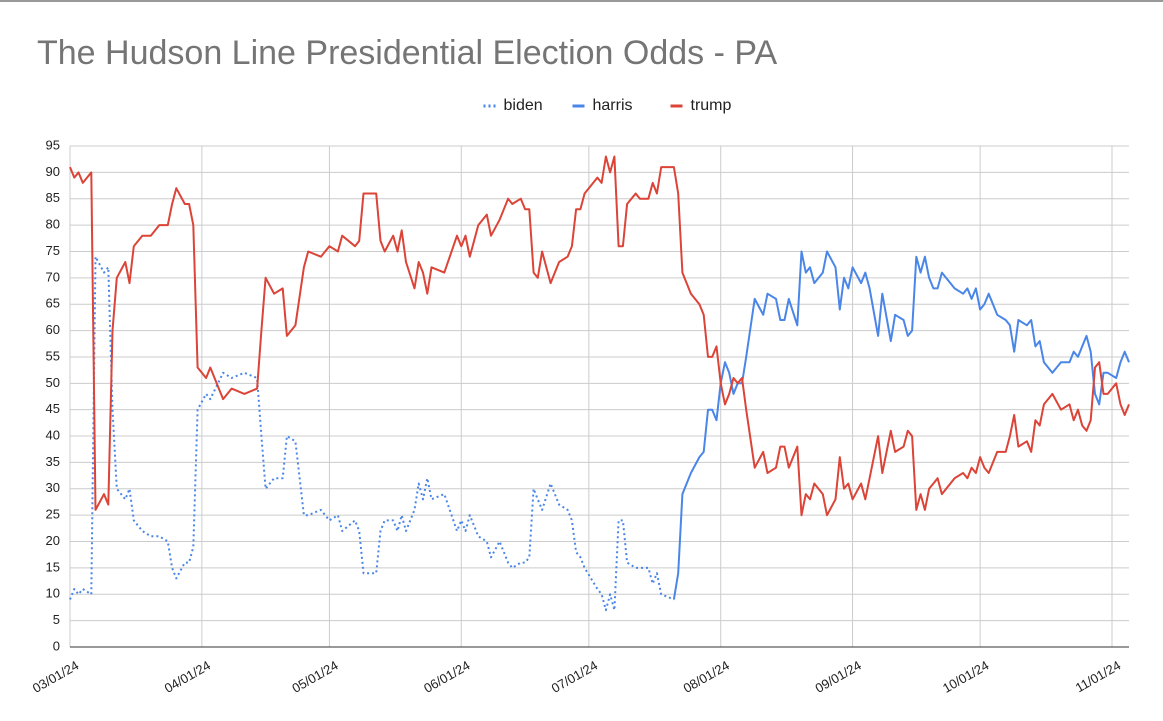  I want to click on y-tick-label: 90, so click(53, 171).